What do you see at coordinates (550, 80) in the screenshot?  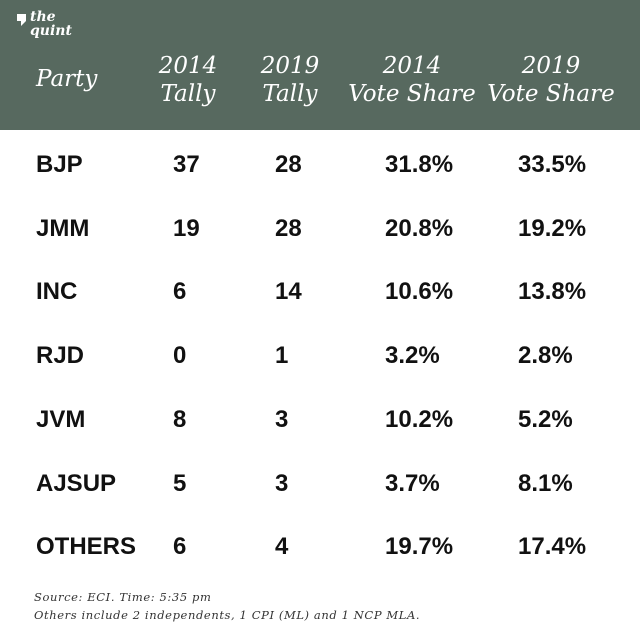 I see `column-header-4: 2019 Vote Share` at bounding box center [550, 80].